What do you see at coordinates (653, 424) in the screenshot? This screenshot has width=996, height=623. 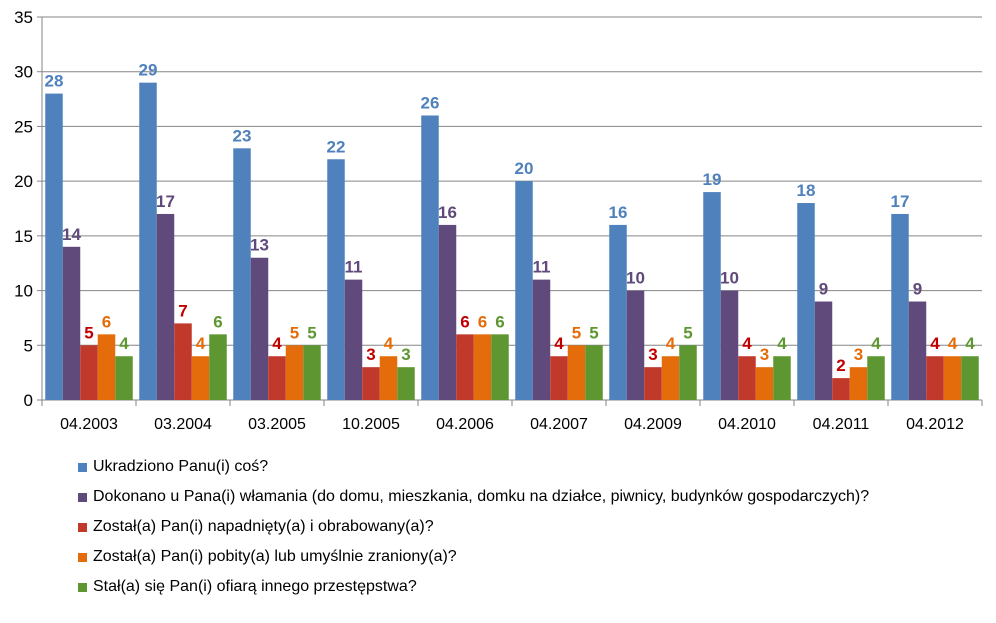 I see `x-tick-label: 04.2009` at bounding box center [653, 424].